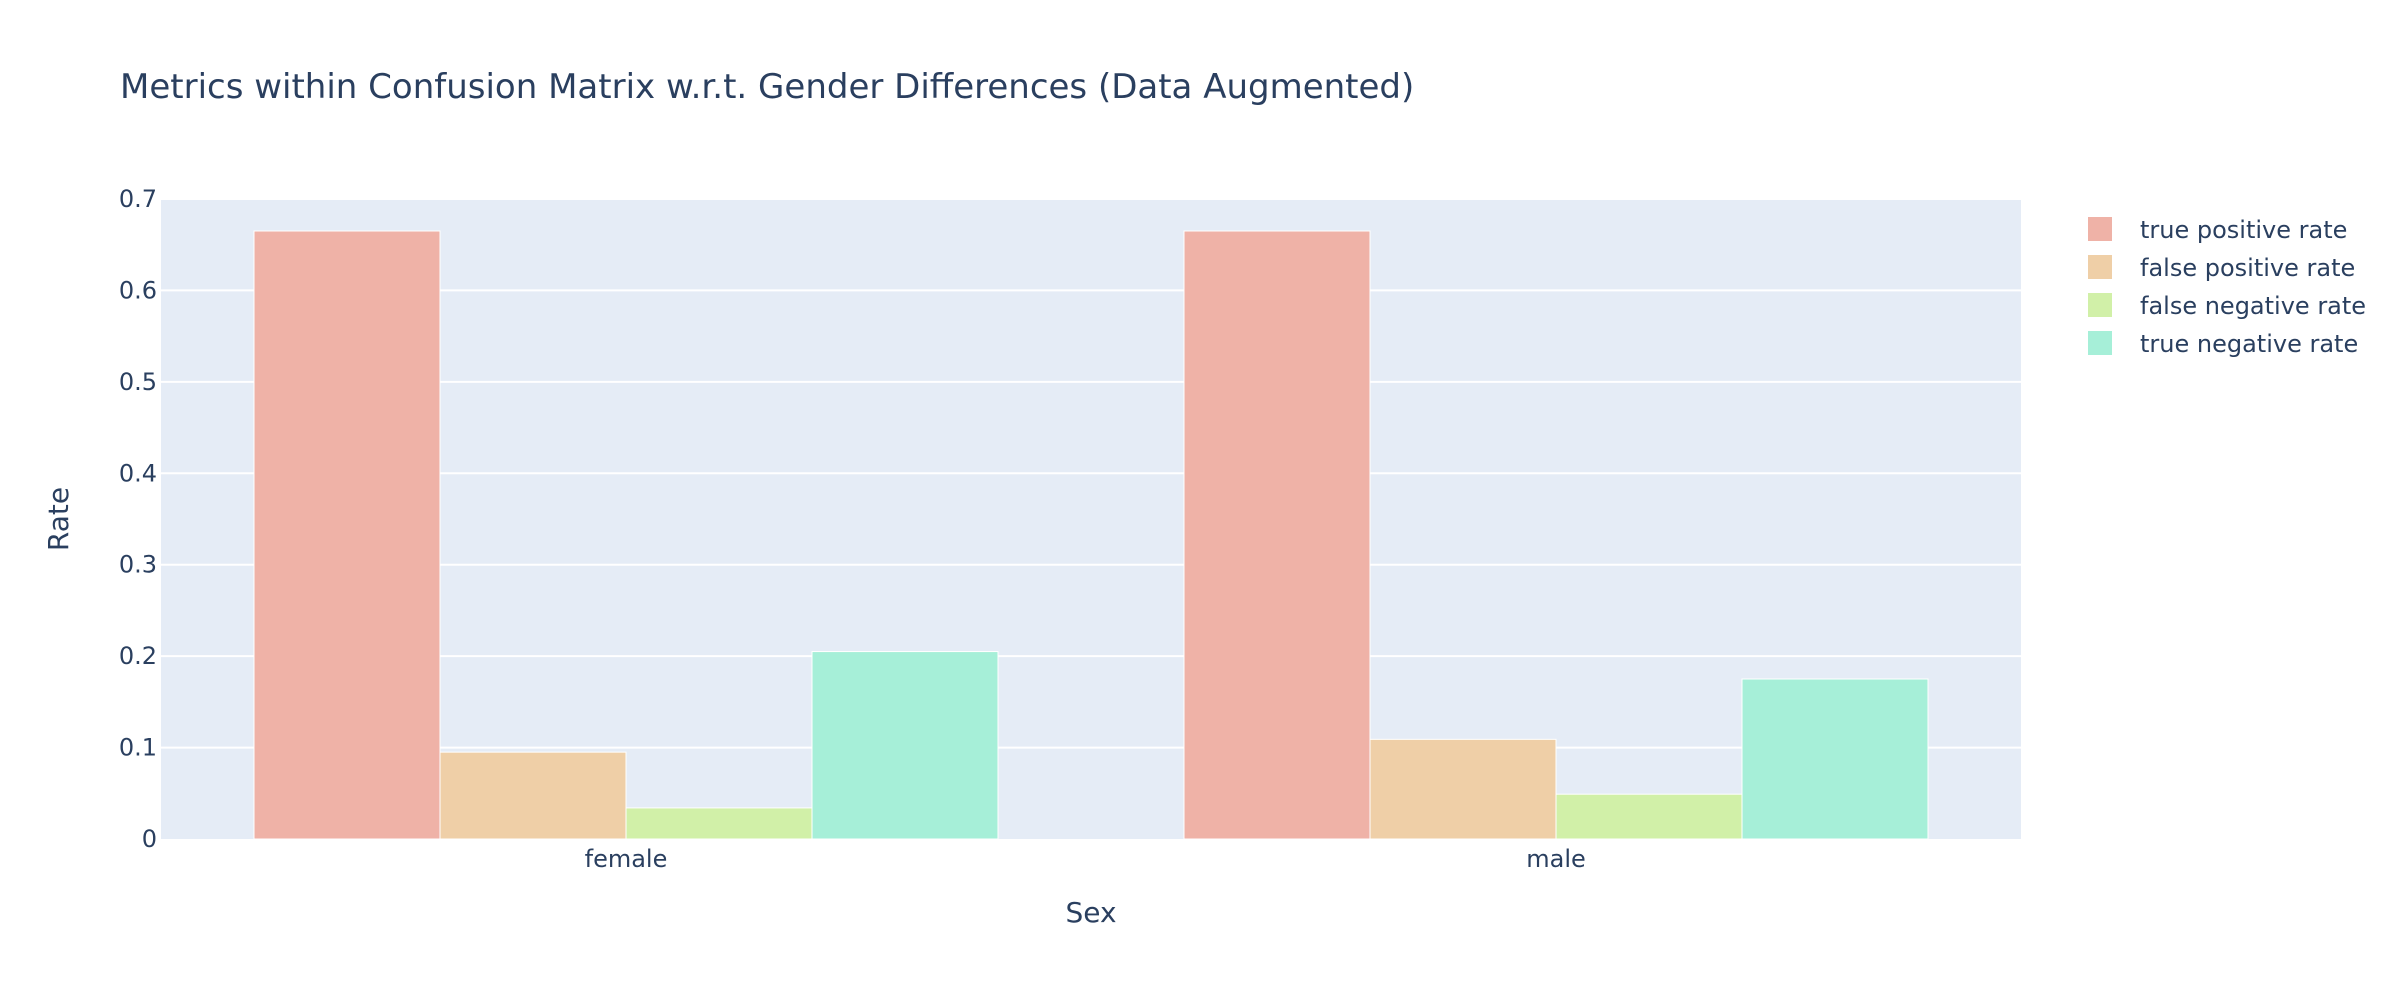  I want to click on bar-true-positive-rate-male, so click(1277, 535).